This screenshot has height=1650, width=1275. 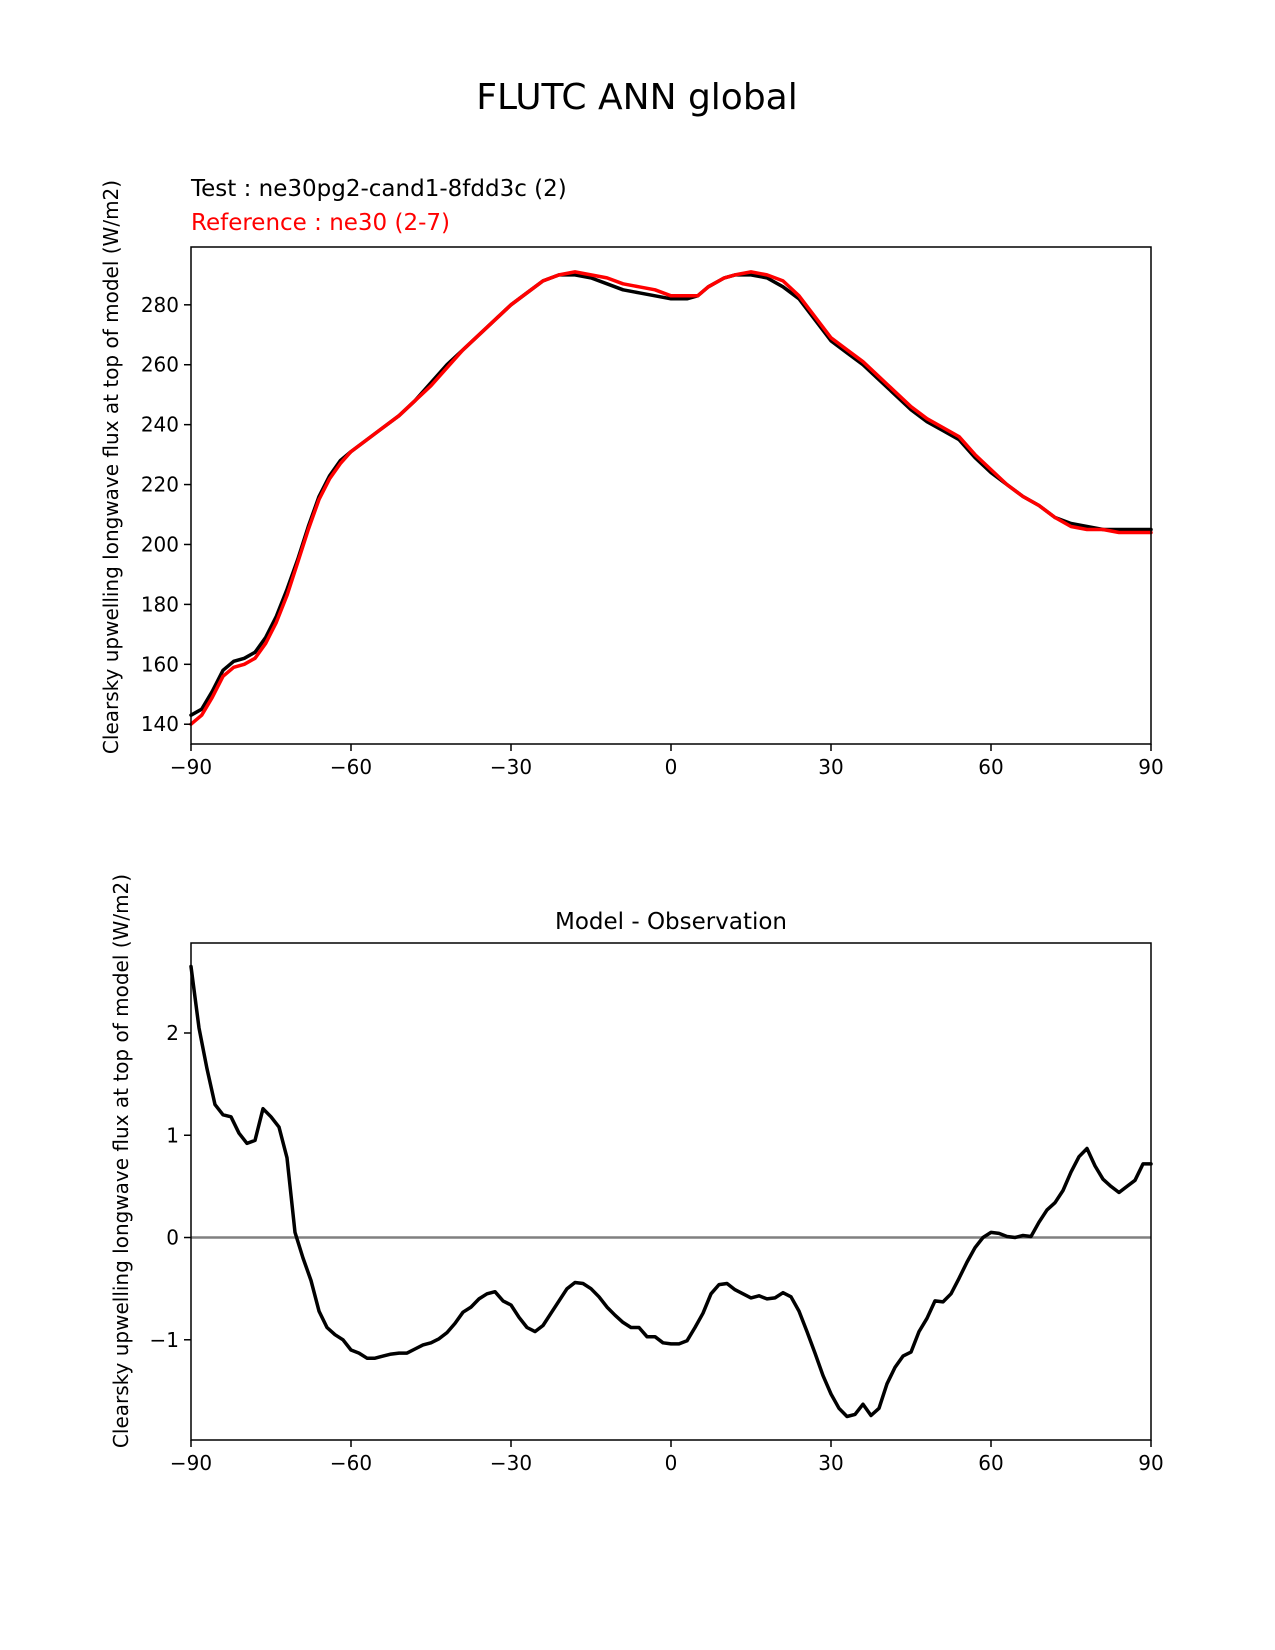 I want to click on bottom-ytick-label: 2, so click(x=172, y=1033).